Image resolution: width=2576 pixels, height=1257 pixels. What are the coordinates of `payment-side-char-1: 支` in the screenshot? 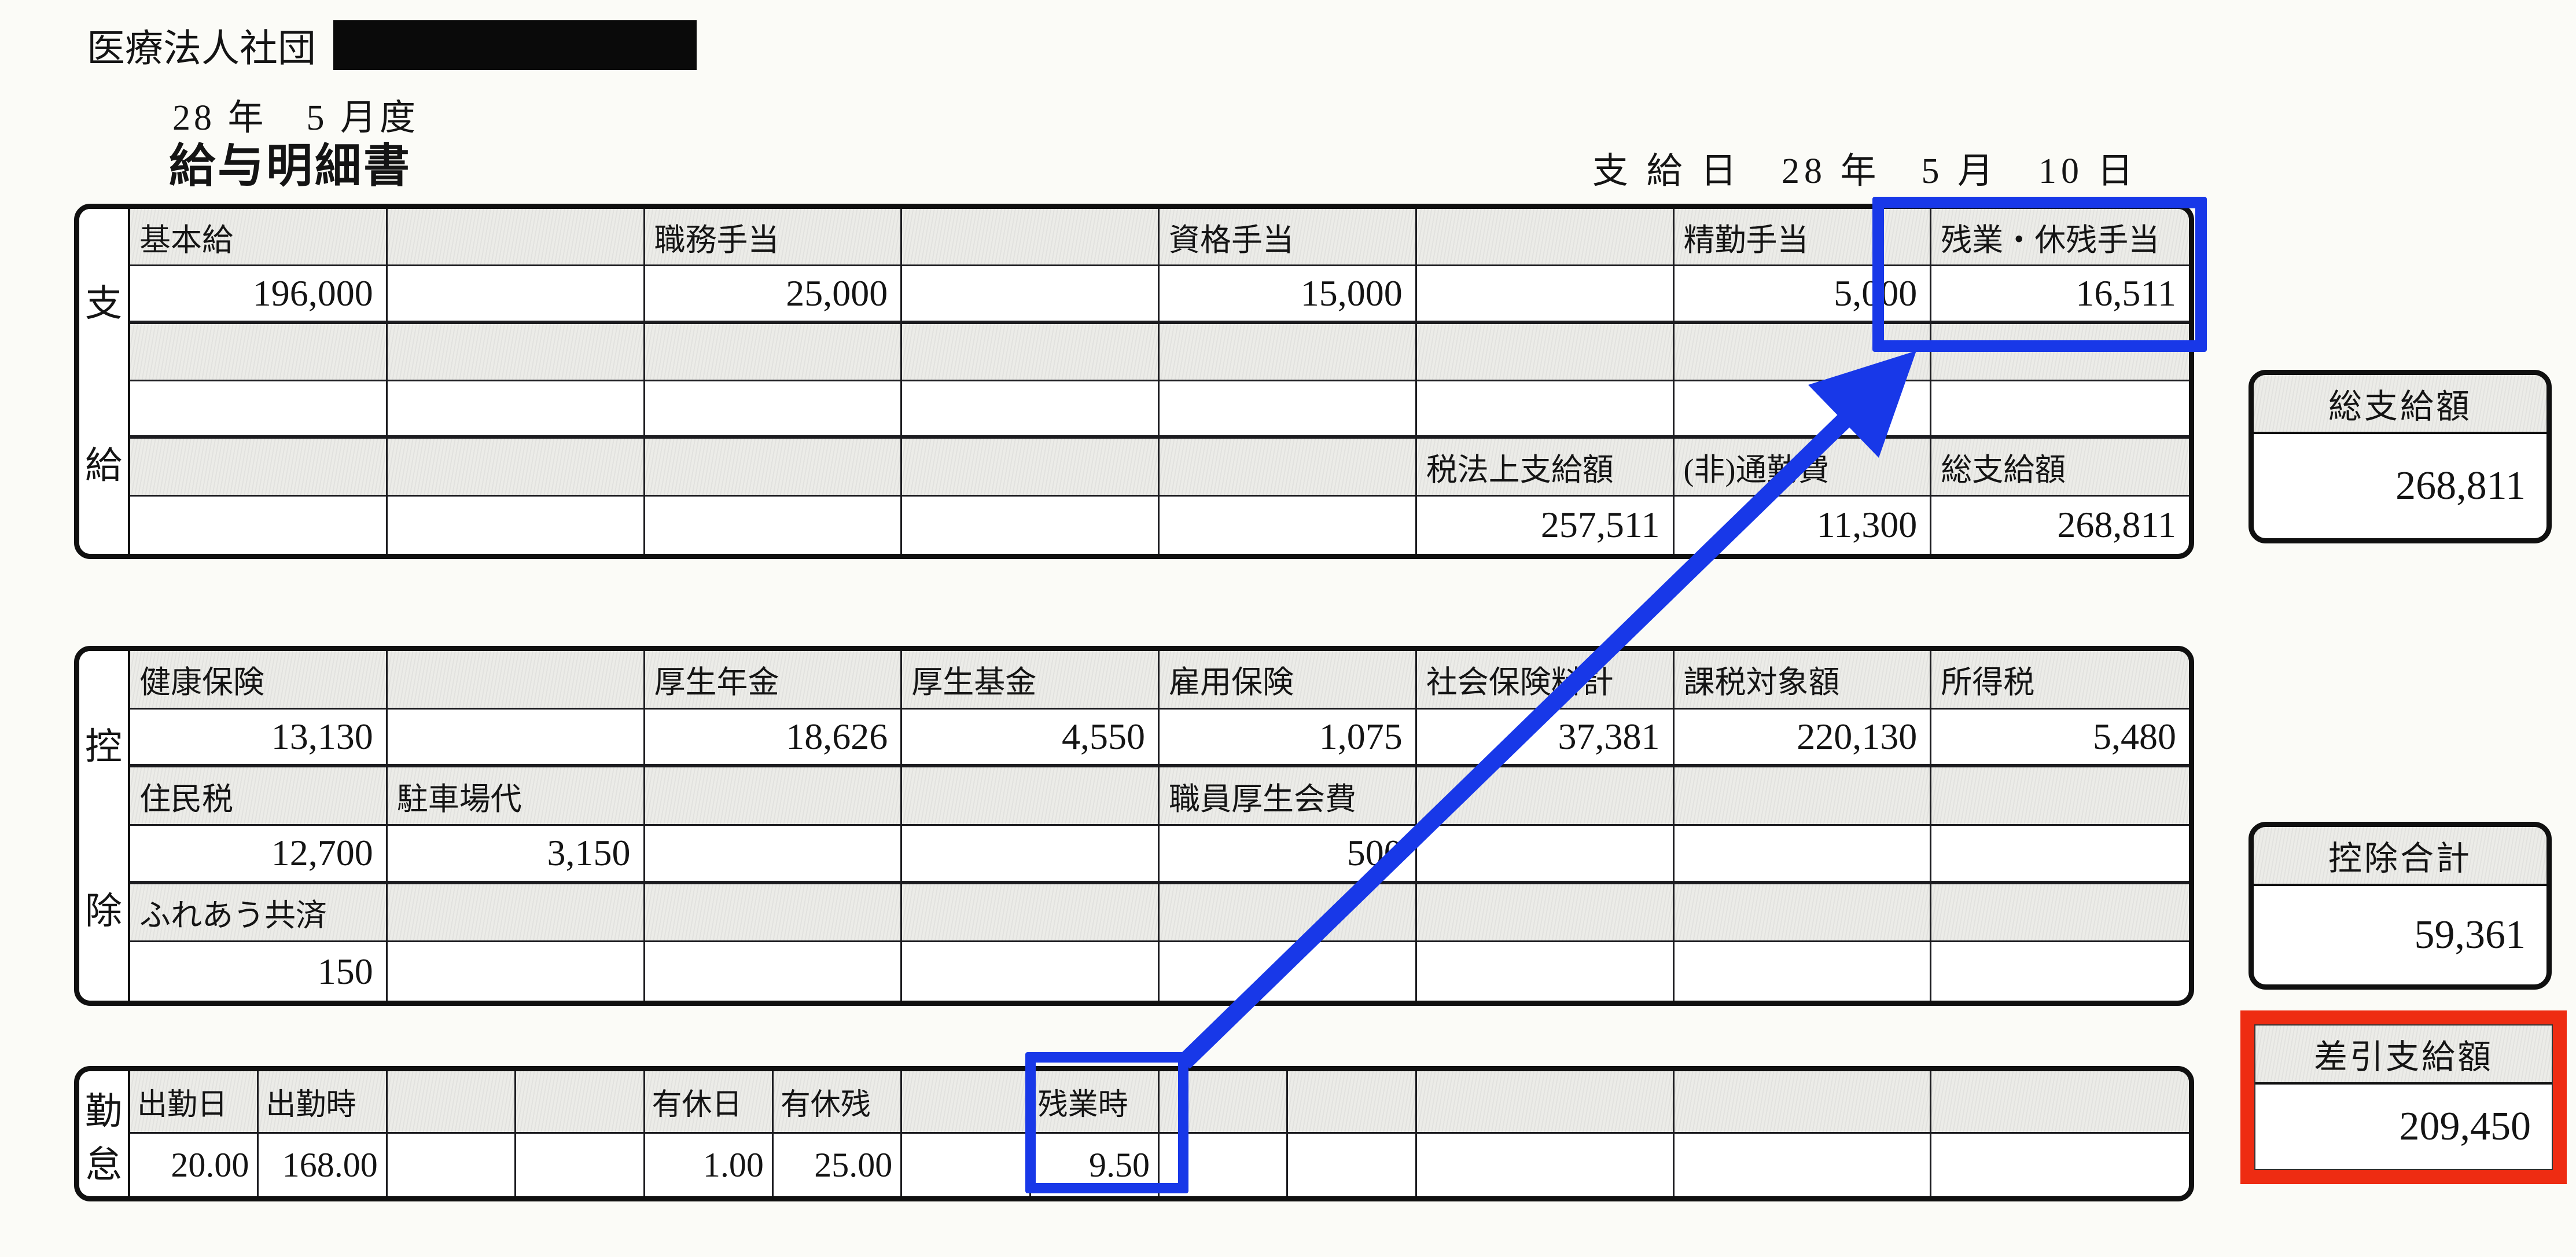 It's located at (103, 303).